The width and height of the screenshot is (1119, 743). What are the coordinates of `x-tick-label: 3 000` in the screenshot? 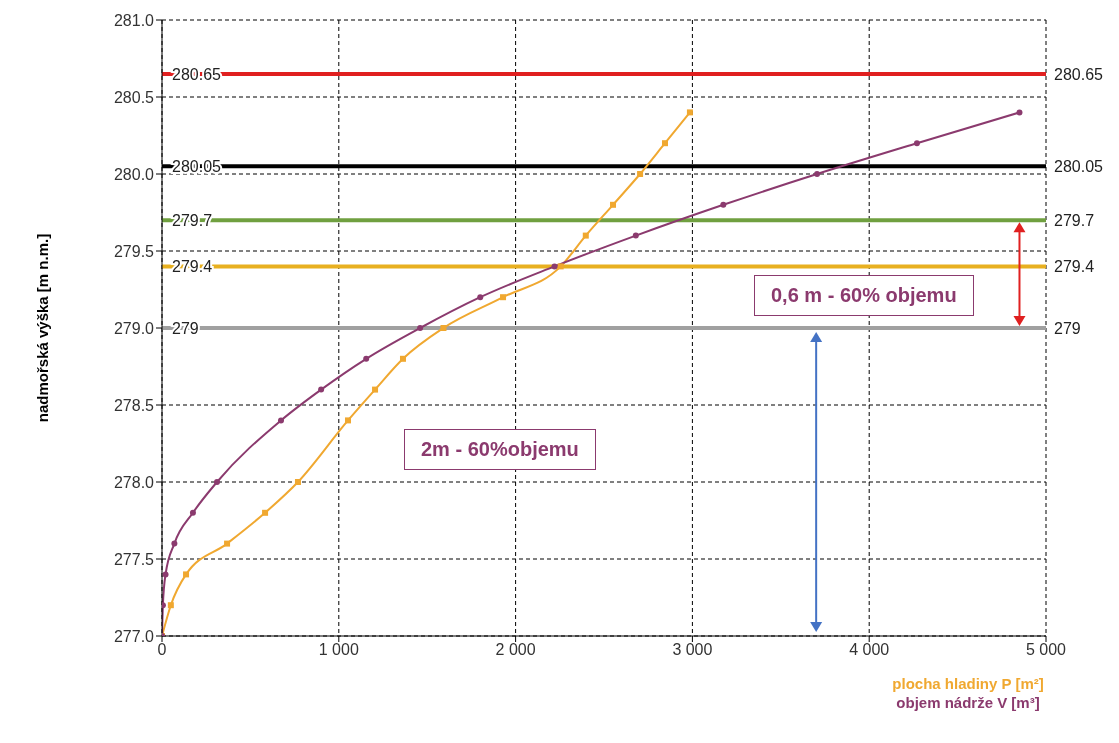 It's located at (692, 650).